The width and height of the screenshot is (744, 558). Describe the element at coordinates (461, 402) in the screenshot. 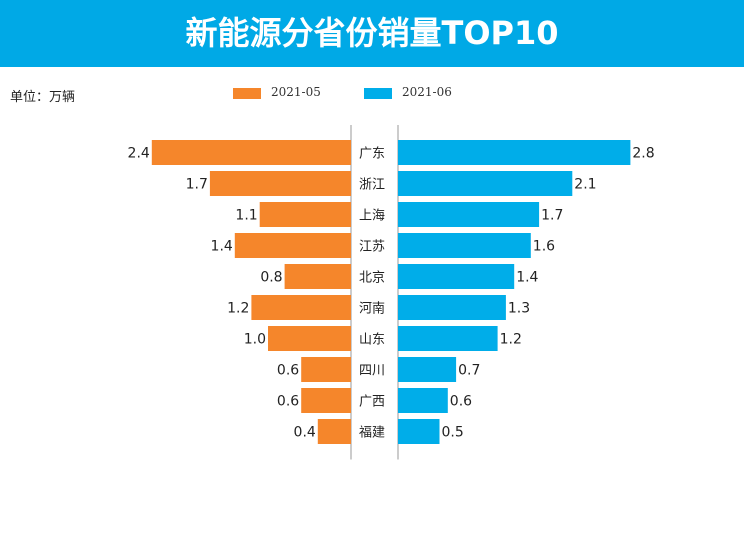

I see `data-label-2021-06: 0.6` at that location.